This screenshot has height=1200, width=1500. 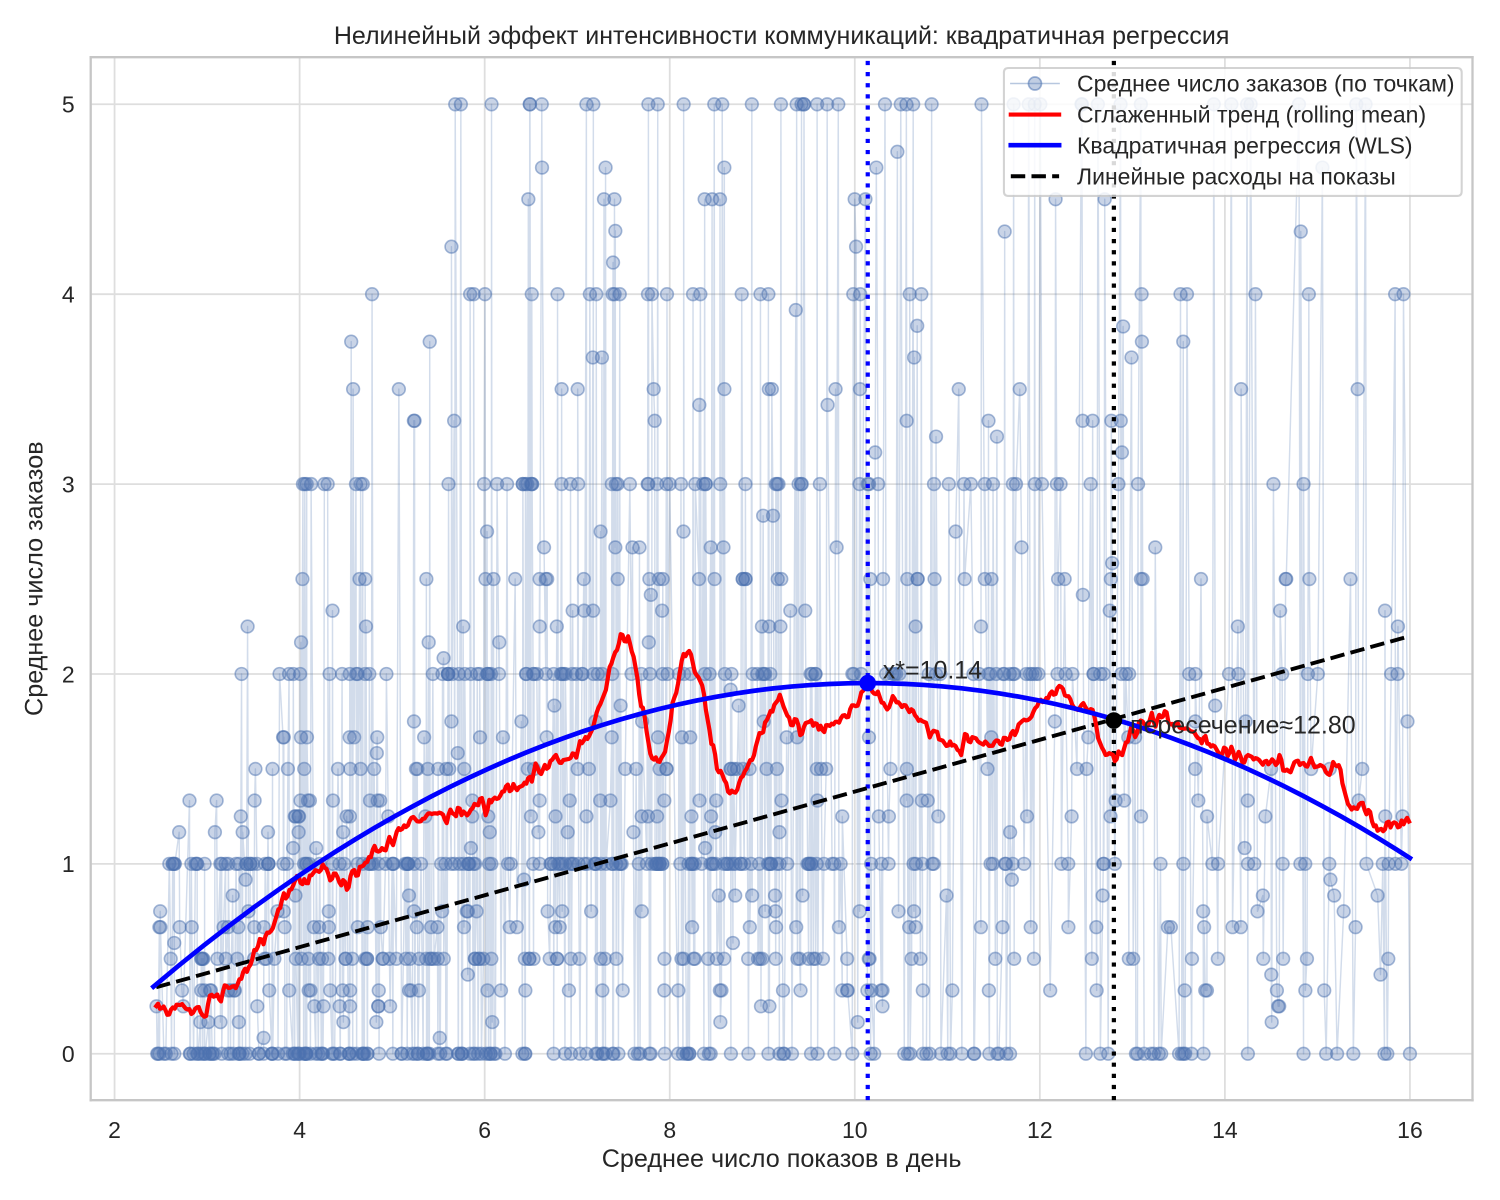 What do you see at coordinates (1266, 84) in the screenshot?
I see `svg-text:Среднее число заказов (по точк: Среднее число заказов (по точкам)` at bounding box center [1266, 84].